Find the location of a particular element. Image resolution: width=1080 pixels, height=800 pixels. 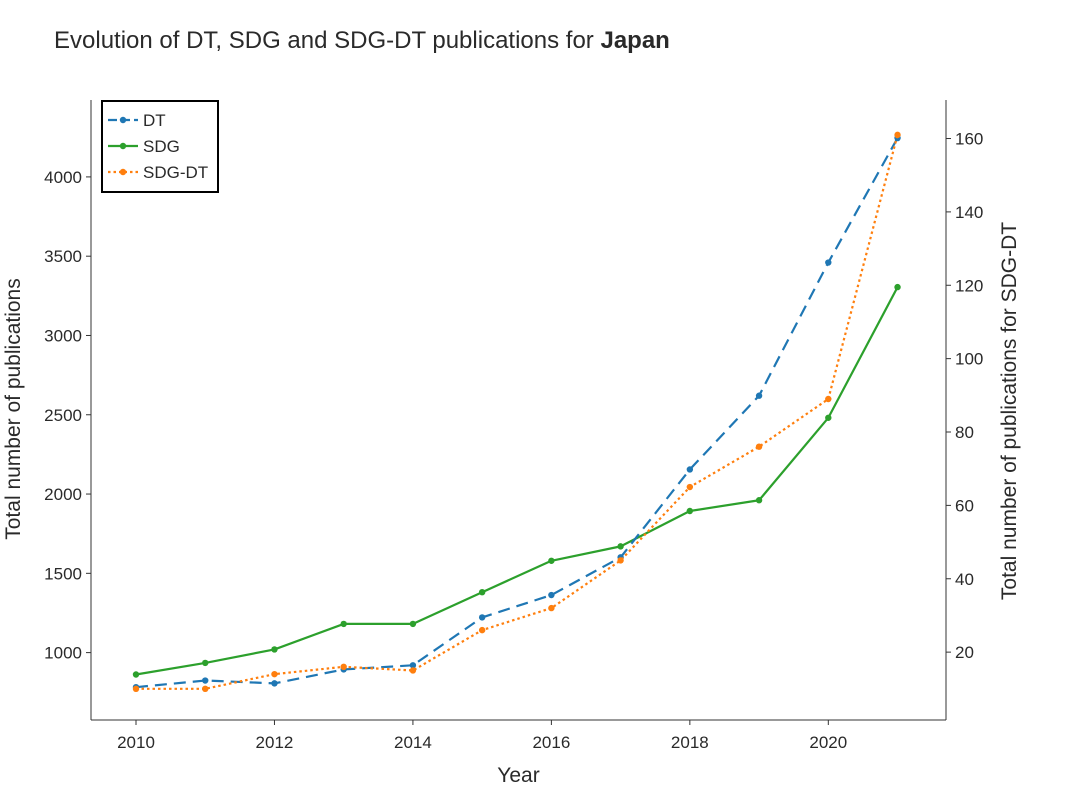

x-tick-label: 2010 is located at coordinates (136, 742).